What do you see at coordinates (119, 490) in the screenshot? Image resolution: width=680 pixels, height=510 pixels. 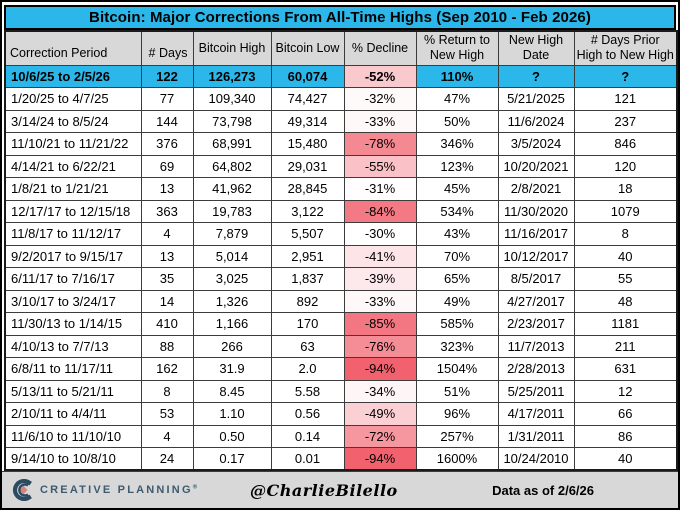 I see `brand-name: CREATIVE PLANNING®` at bounding box center [119, 490].